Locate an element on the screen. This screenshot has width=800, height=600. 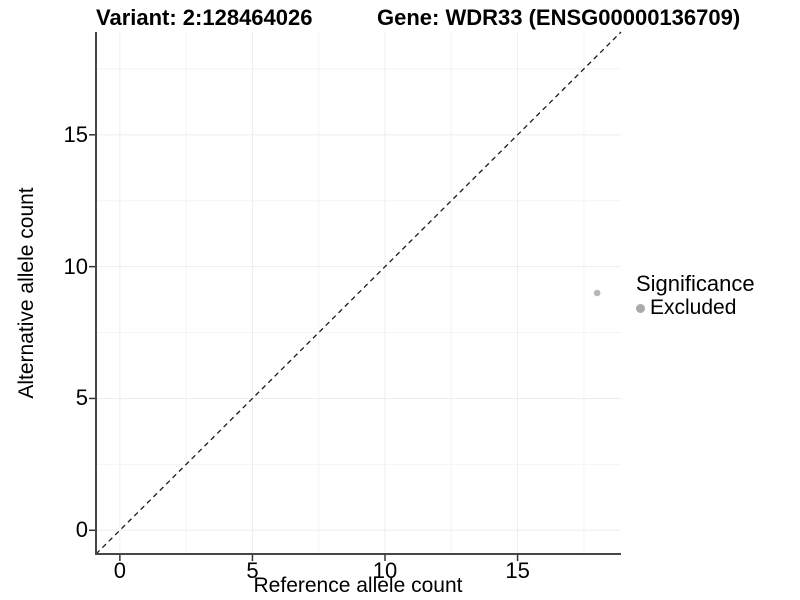
x-tick-label: 15 is located at coordinates (517, 570).